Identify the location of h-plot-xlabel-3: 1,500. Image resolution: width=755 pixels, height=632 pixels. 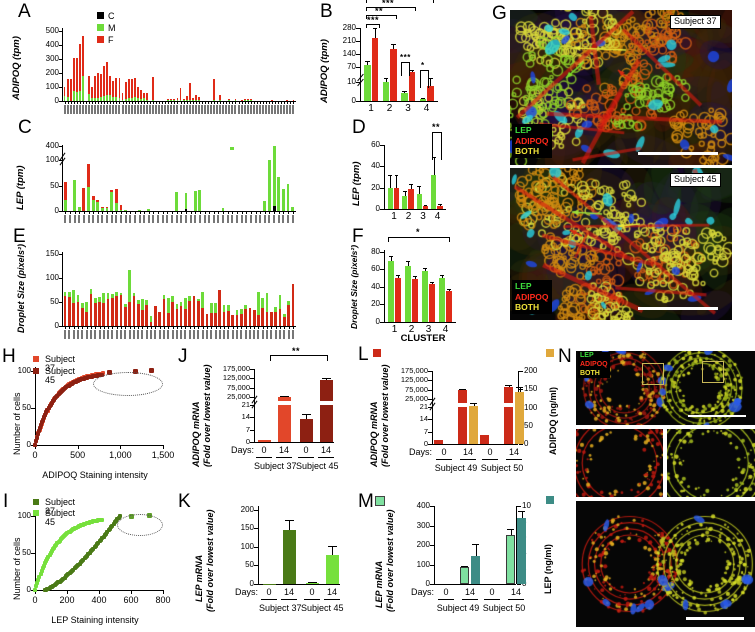
(163, 455).